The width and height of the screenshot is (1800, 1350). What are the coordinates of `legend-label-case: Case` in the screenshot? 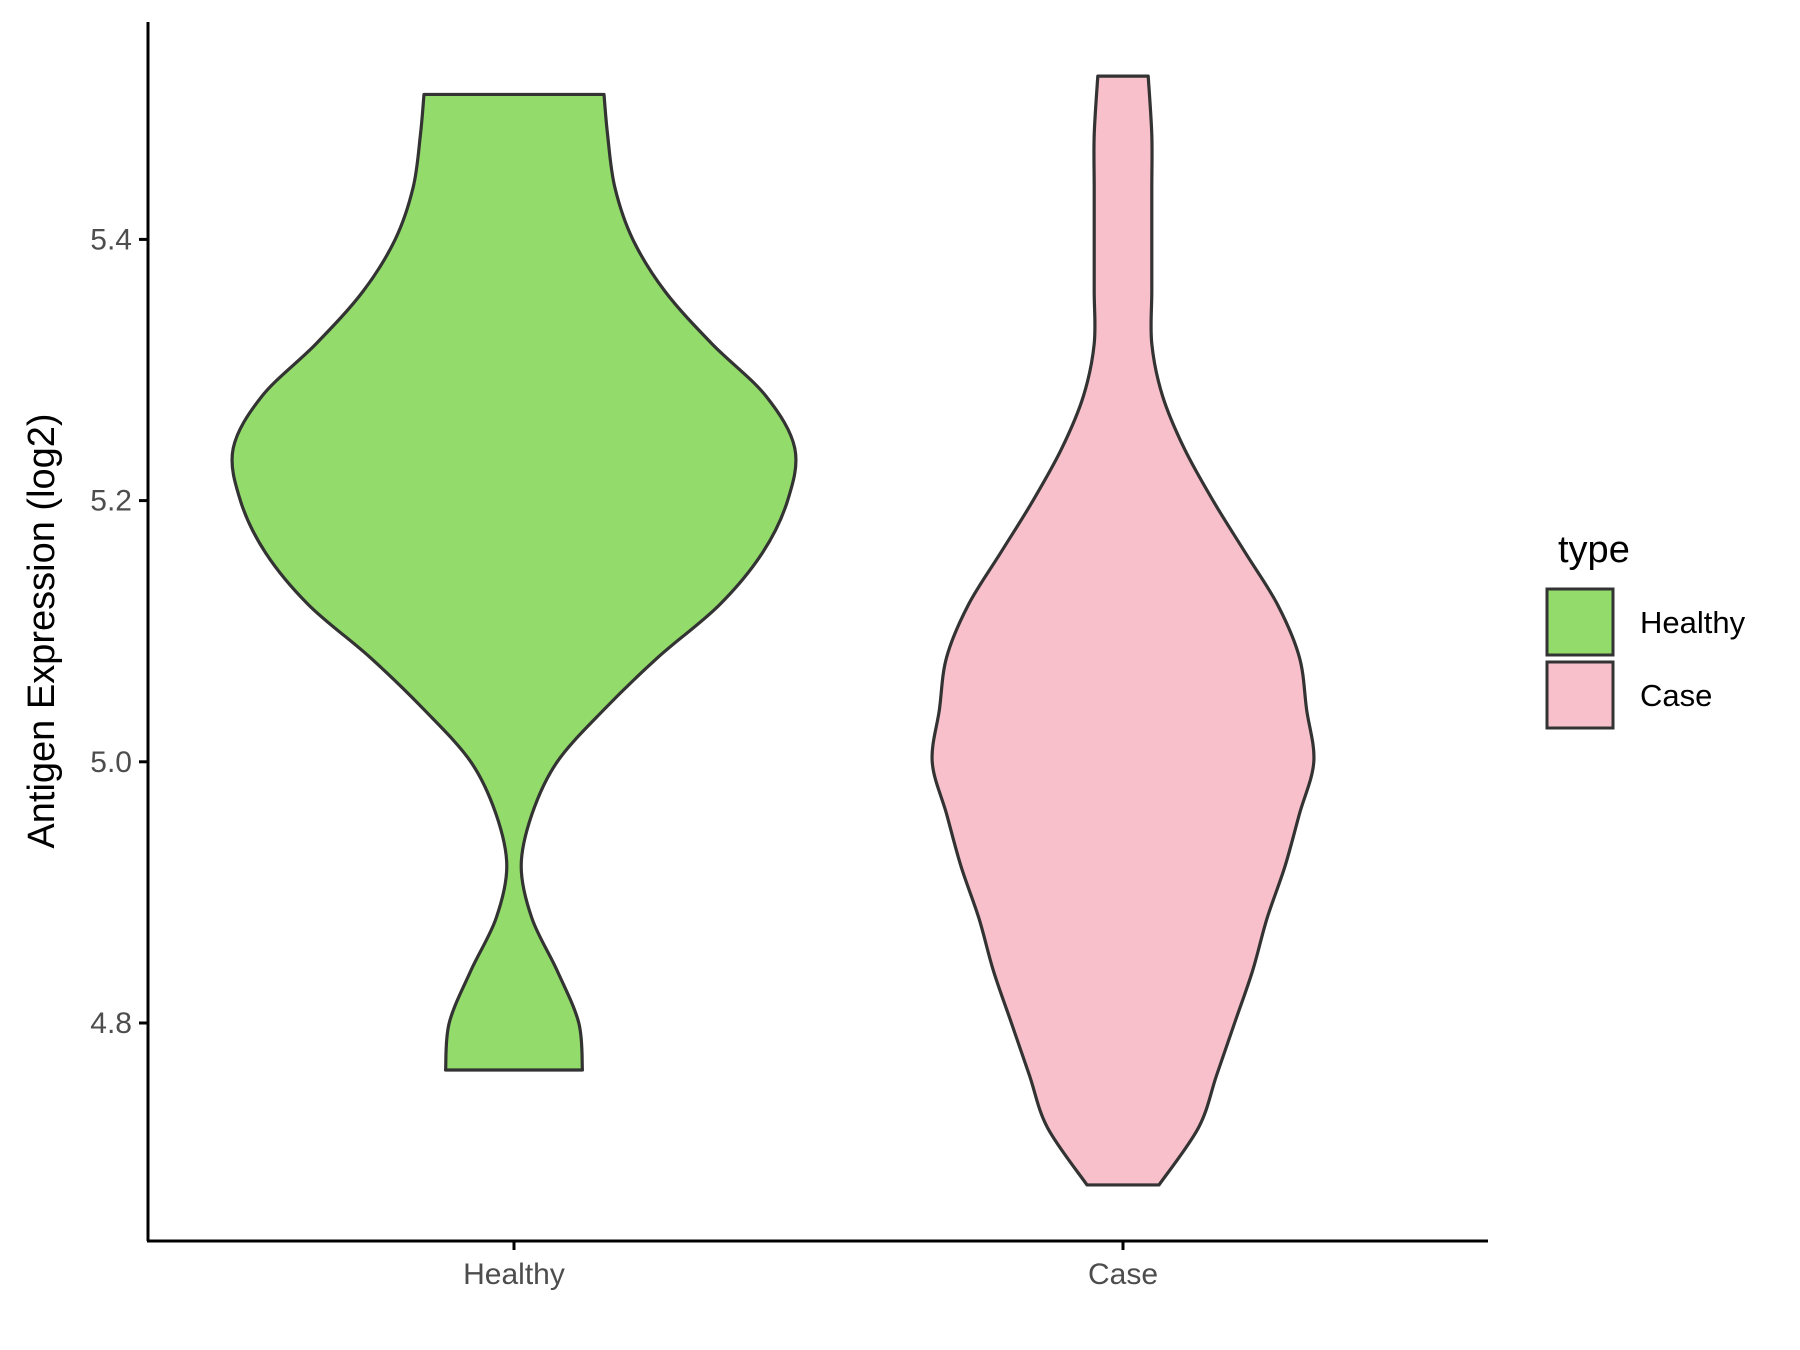 It's located at (1676, 695).